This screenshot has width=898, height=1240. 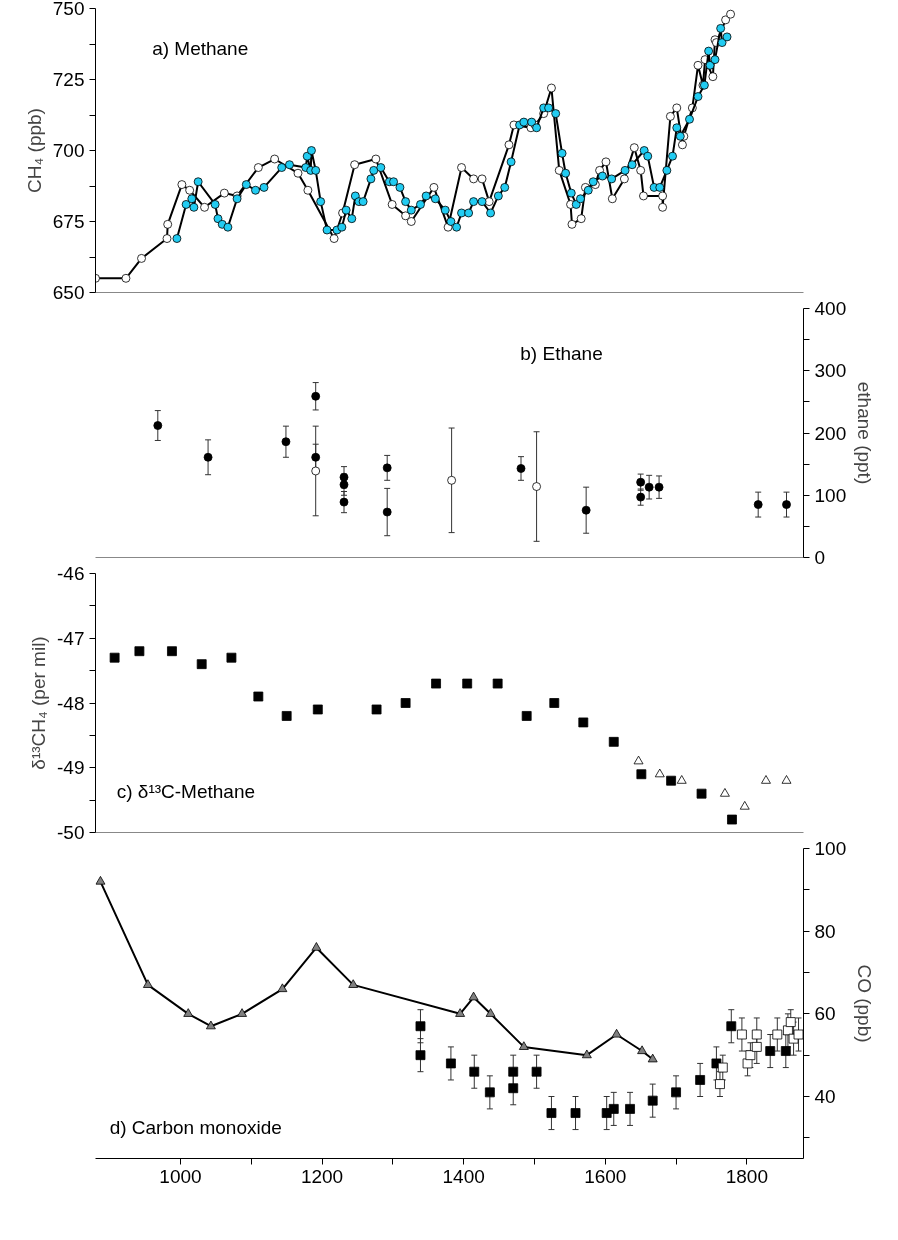 What do you see at coordinates (195, 1127) in the screenshot?
I see `text: d) Carbon monoxide` at bounding box center [195, 1127].